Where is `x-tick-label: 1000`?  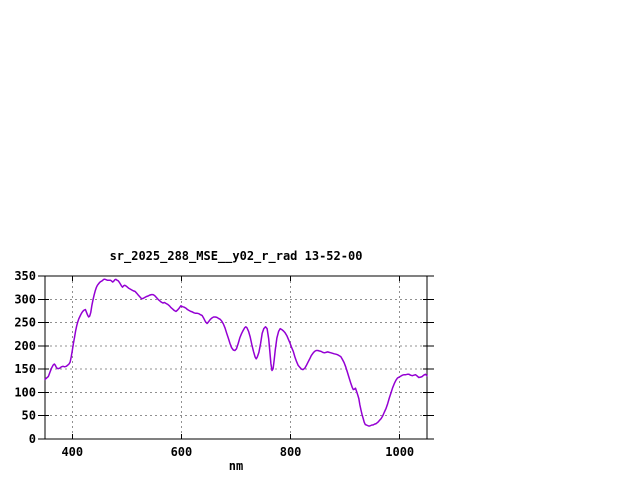 x-tick-label: 1000 is located at coordinates (399, 452).